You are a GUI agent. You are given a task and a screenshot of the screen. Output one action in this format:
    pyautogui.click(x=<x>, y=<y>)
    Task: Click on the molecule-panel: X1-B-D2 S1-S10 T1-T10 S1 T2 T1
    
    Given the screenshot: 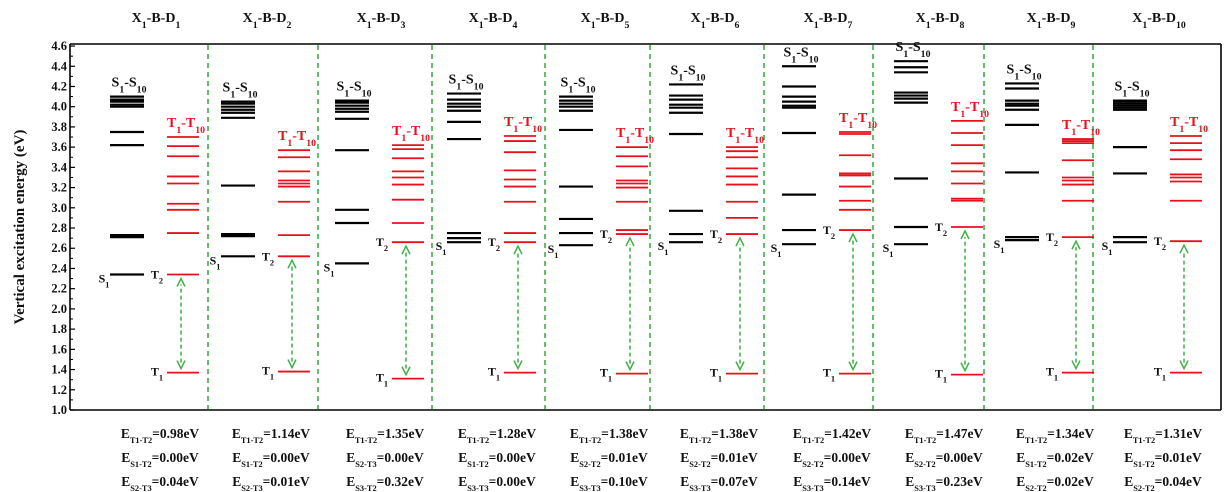 What is the action you would take?
    pyautogui.click(x=263, y=196)
    